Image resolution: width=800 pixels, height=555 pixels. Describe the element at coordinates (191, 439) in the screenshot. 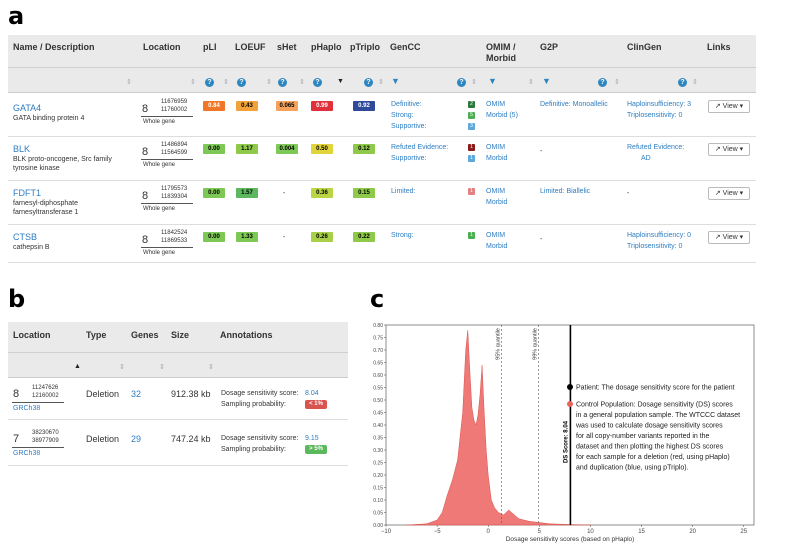

I see `cnv-size: 747.24 kb` at that location.